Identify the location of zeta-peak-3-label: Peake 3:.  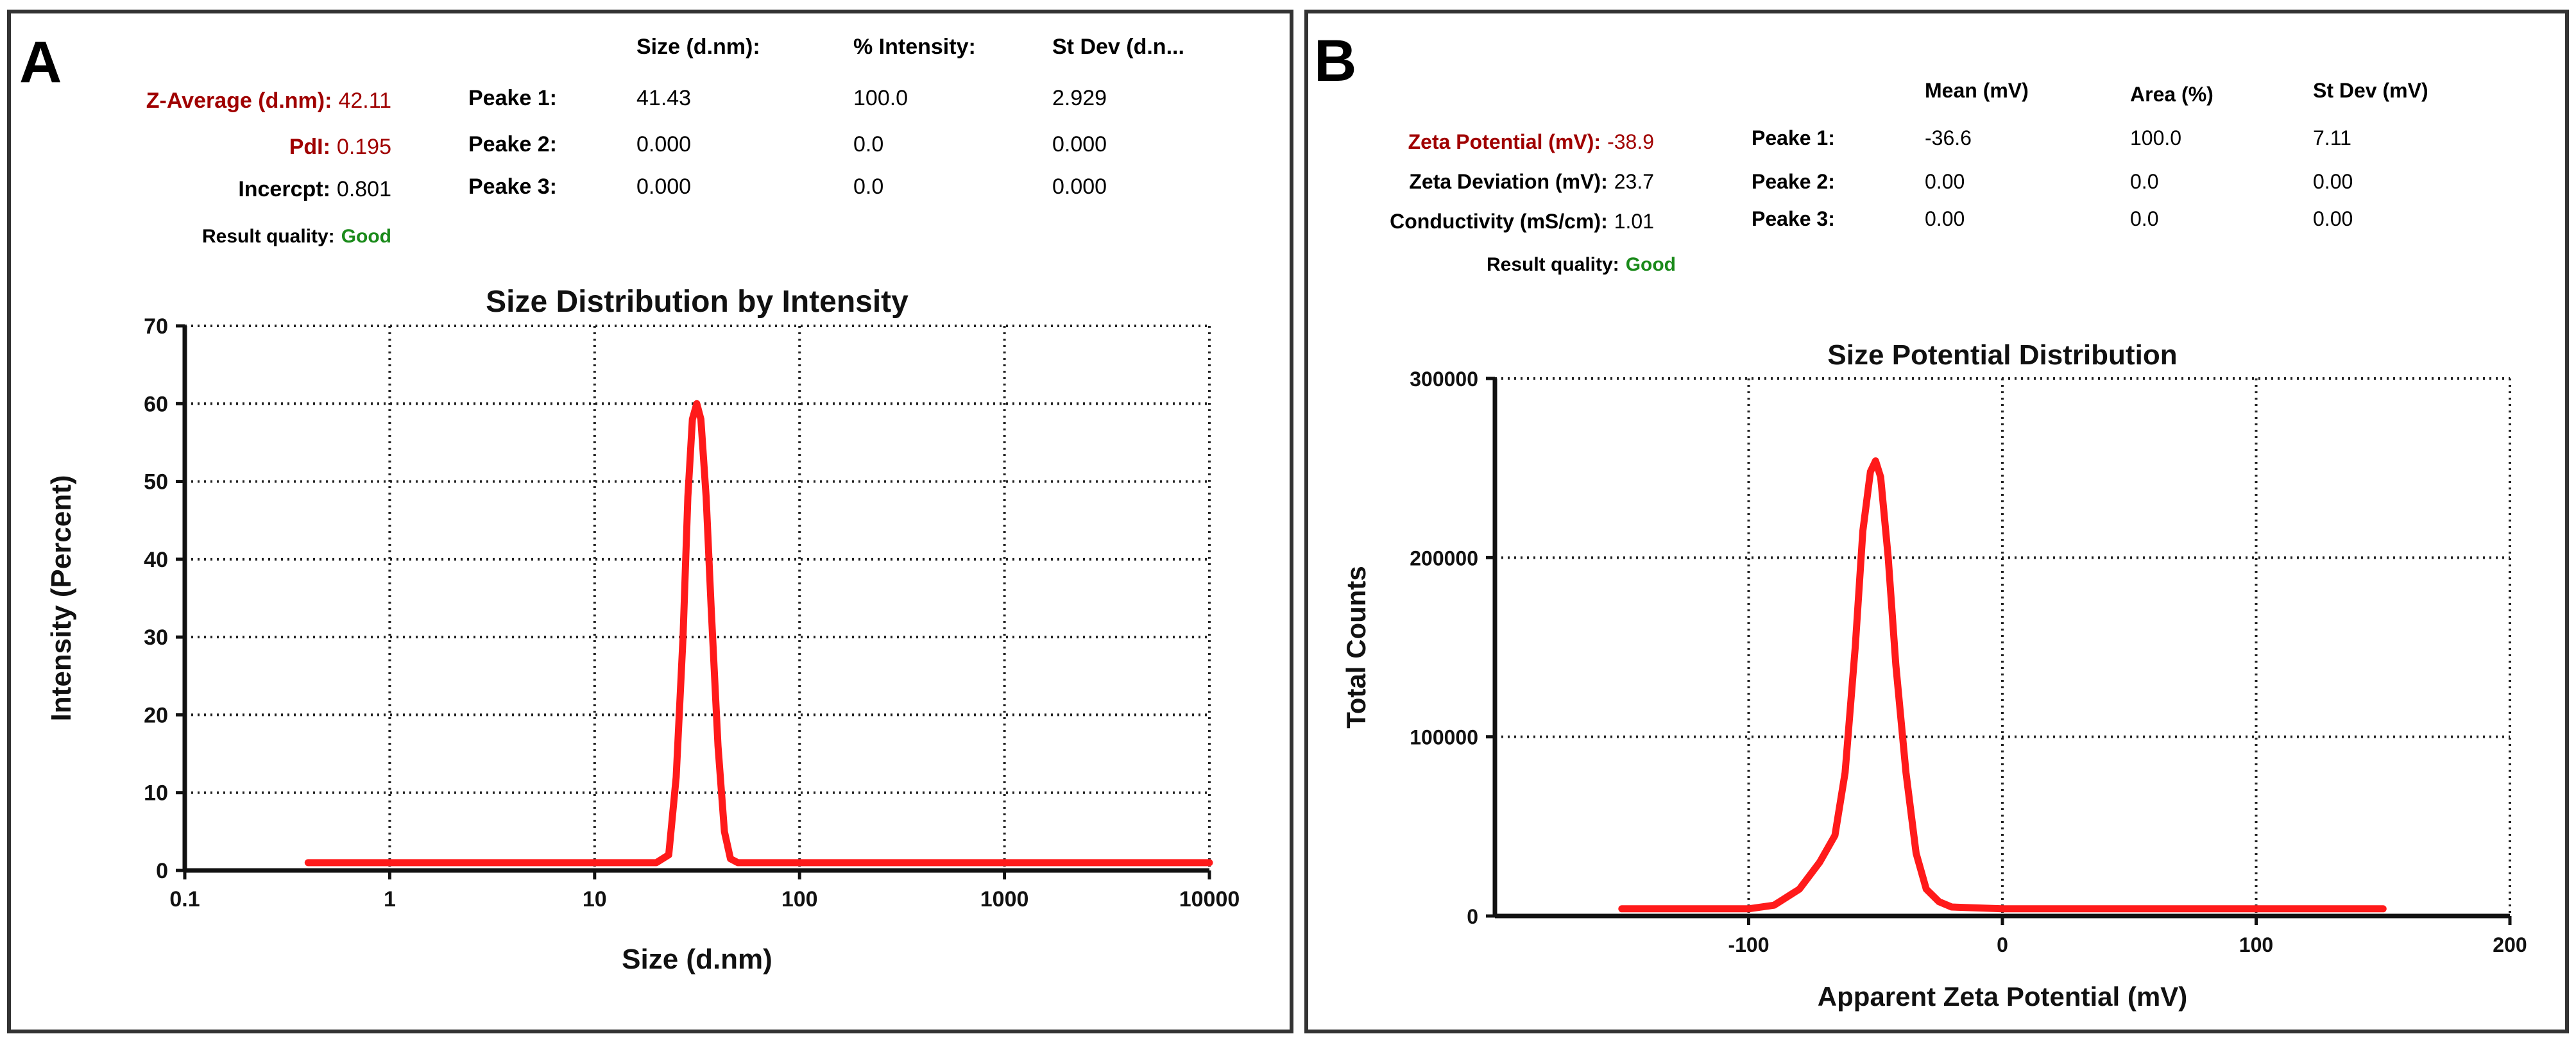
(1793, 218).